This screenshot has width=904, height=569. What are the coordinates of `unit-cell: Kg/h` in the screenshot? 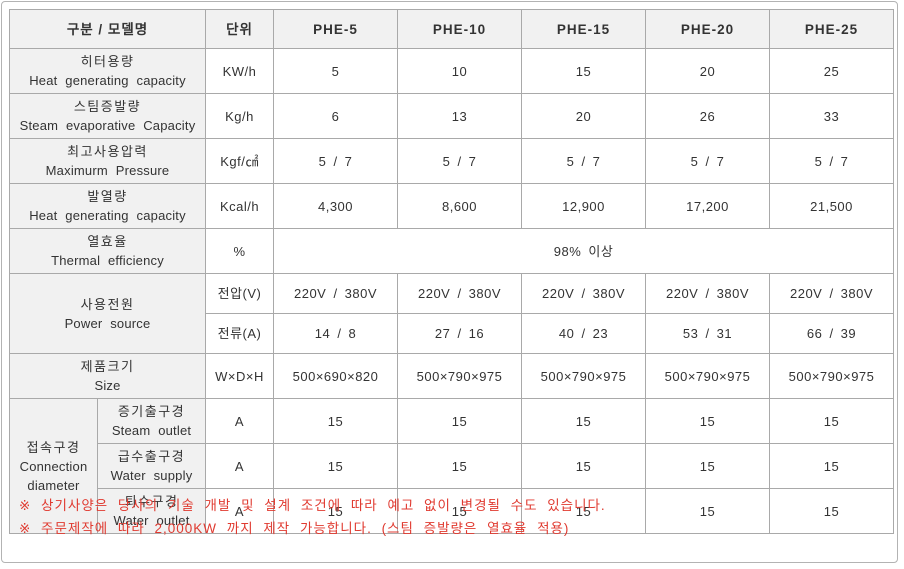 It's located at (240, 116).